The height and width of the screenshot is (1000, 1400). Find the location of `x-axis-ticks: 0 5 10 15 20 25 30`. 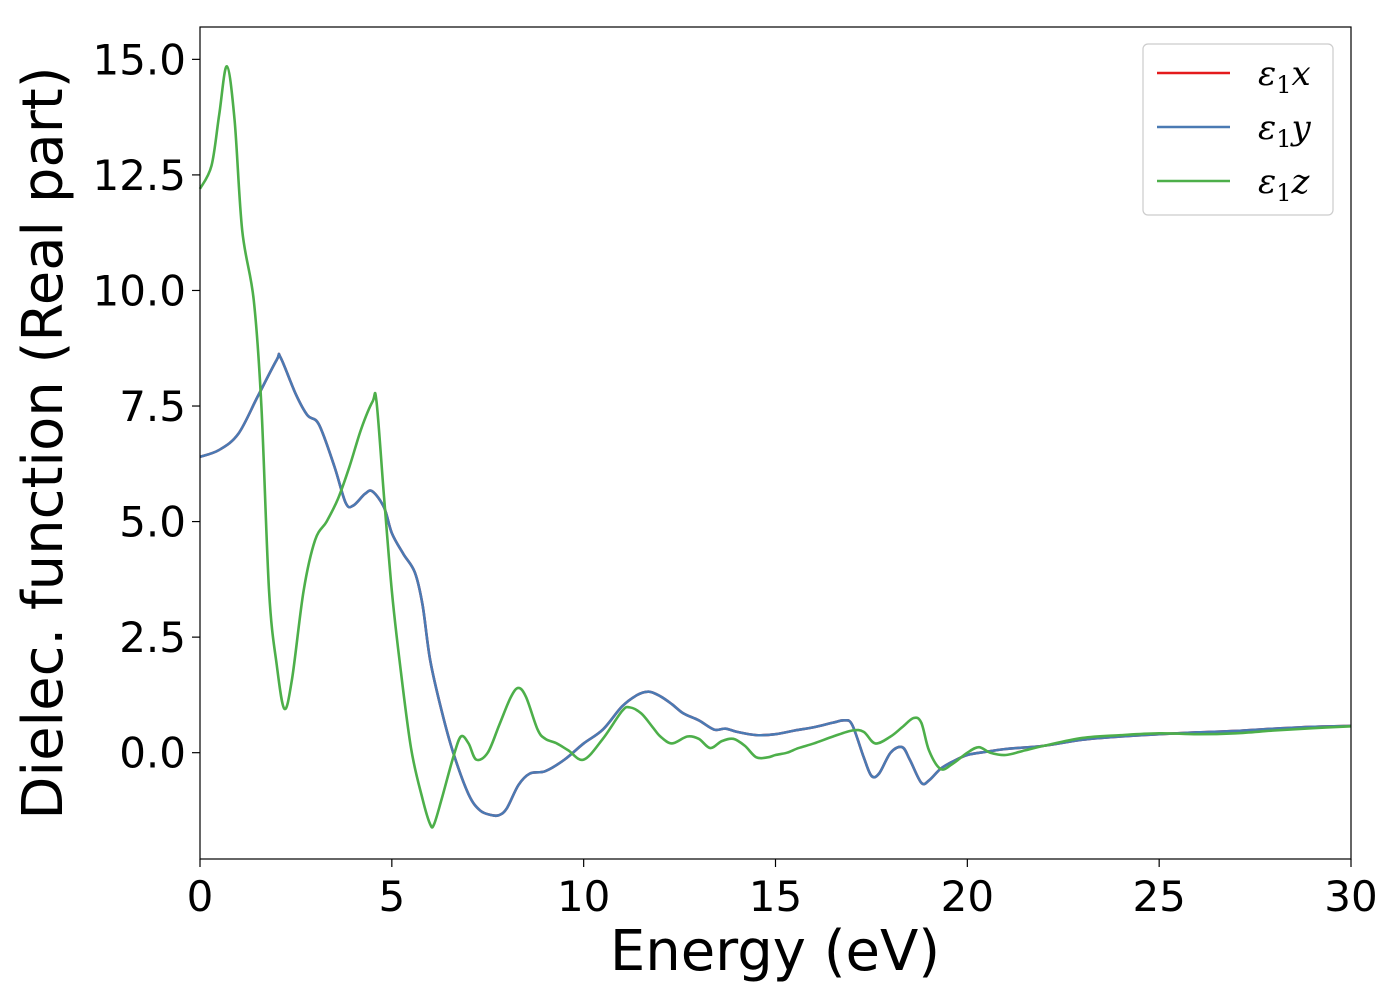

x-axis-ticks: 0 5 10 15 20 25 30 is located at coordinates (782, 890).